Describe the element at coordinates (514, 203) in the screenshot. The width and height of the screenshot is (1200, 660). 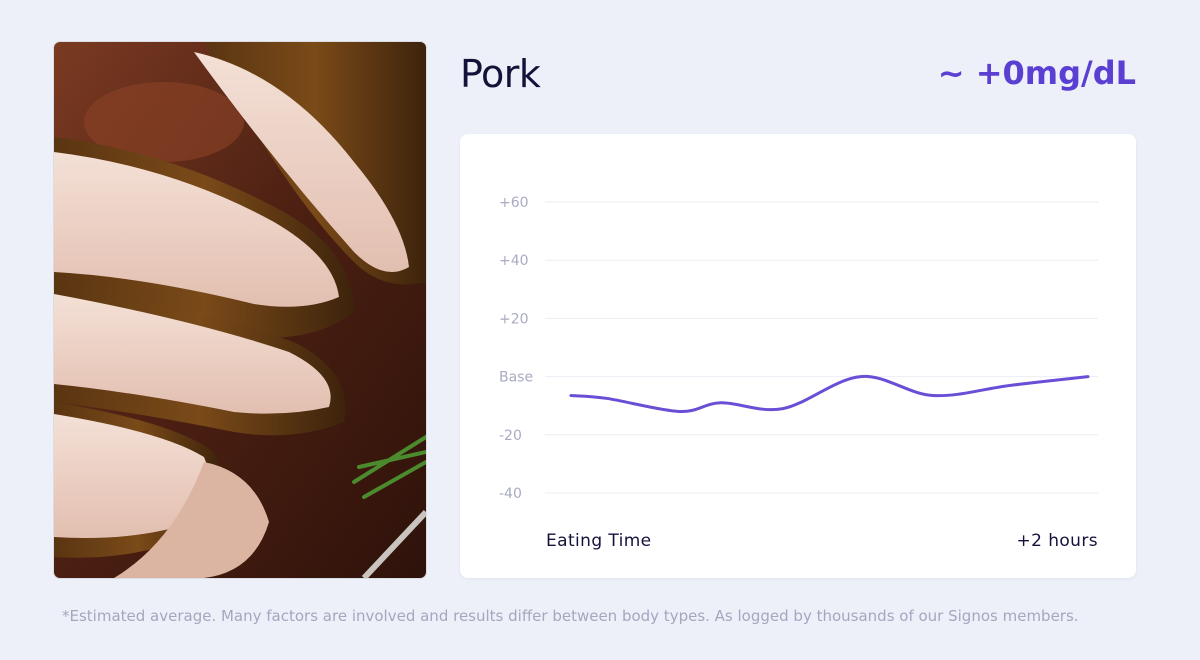
I see `y-tick-label: +60` at that location.